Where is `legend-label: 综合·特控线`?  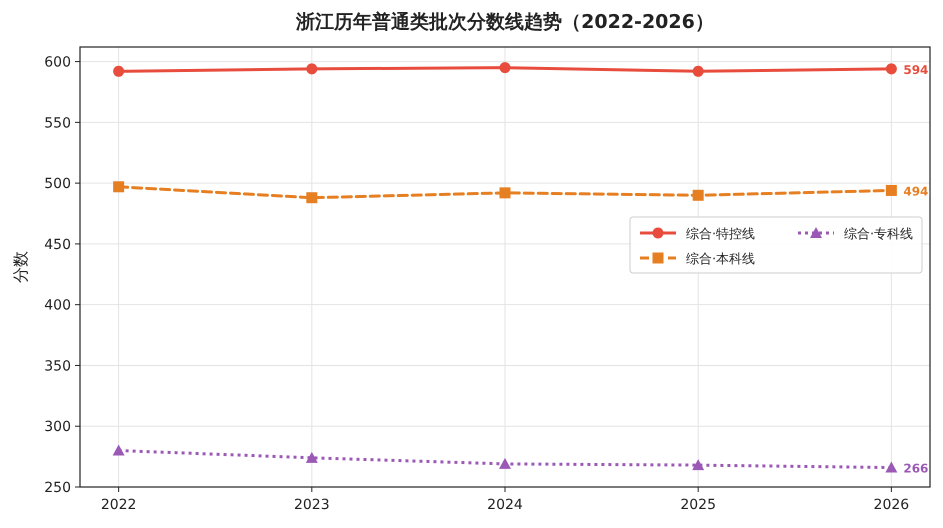
legend-label: 综合·特控线 is located at coordinates (721, 234).